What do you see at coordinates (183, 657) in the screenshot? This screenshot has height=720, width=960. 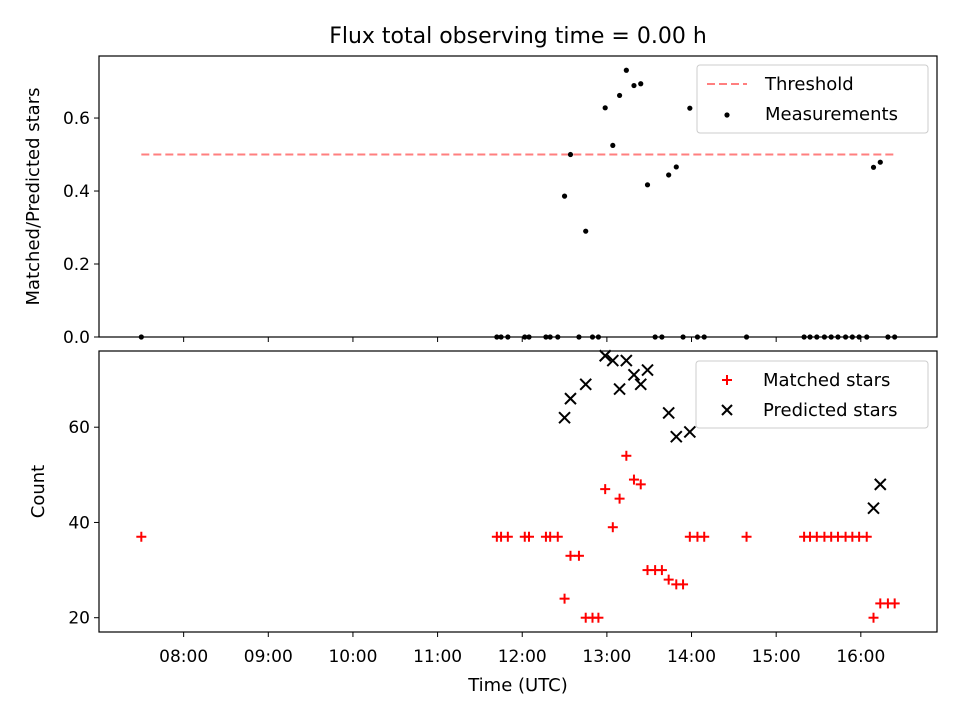 I see `x-tick-label: 08:00` at bounding box center [183, 657].